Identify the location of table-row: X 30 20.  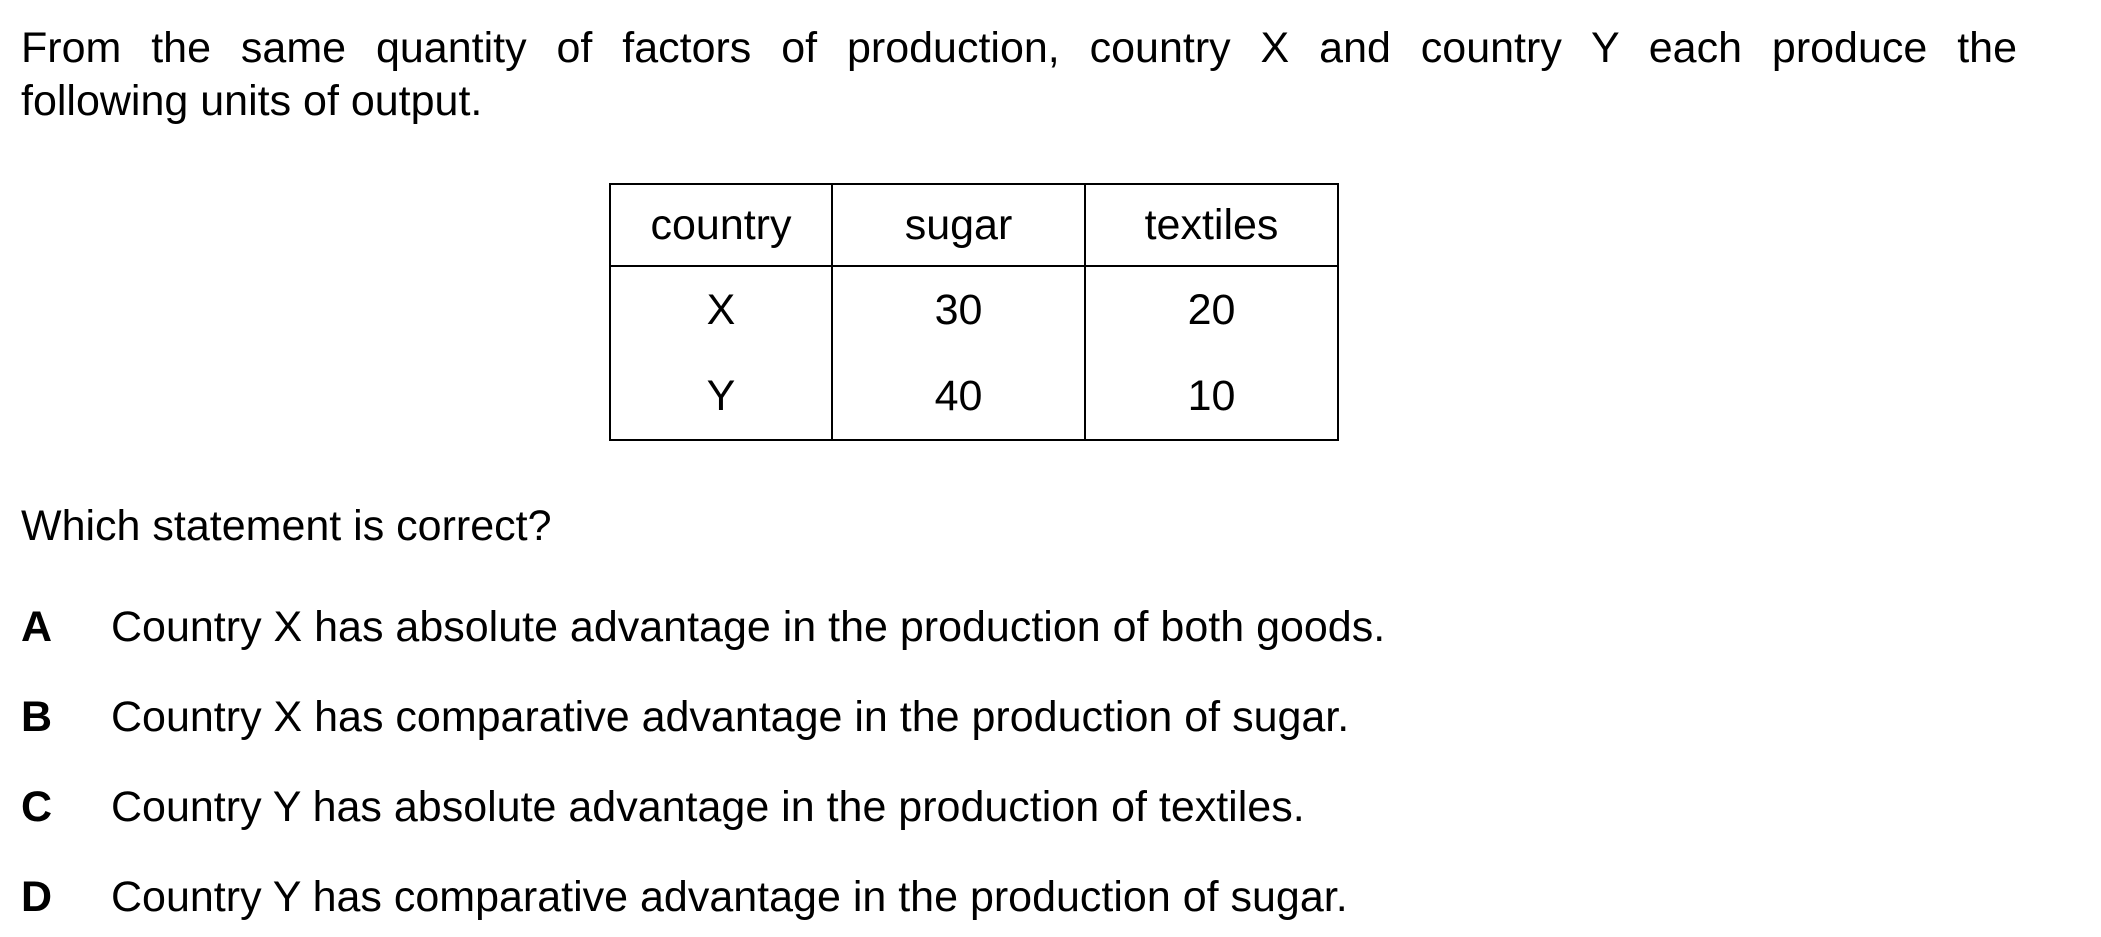
(974, 309).